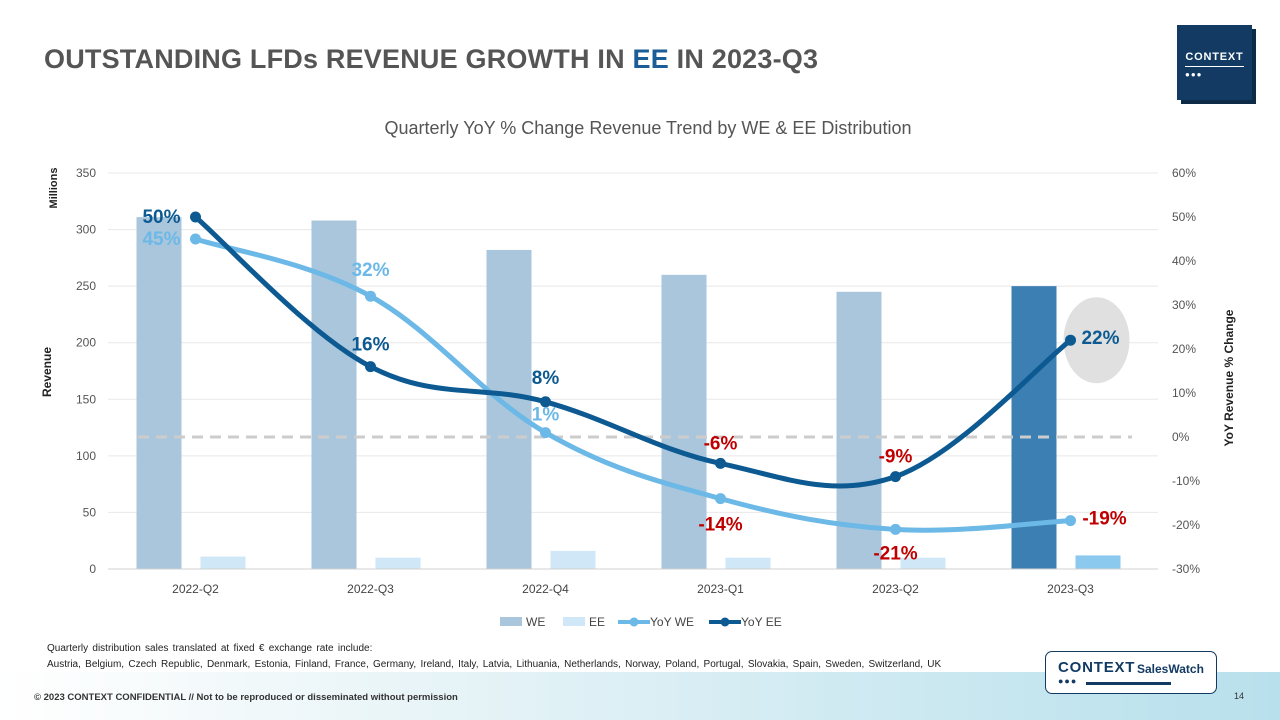 The image size is (1280, 720). Describe the element at coordinates (672, 622) in the screenshot. I see `legend-label-yoy-we: YoY WE` at that location.